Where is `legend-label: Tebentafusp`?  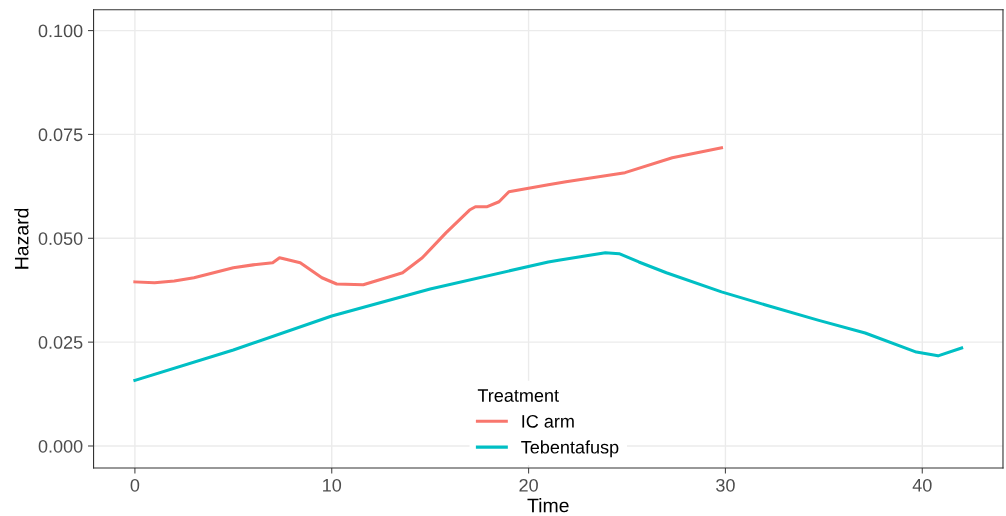
legend-label: Tebentafusp is located at coordinates (570, 449).